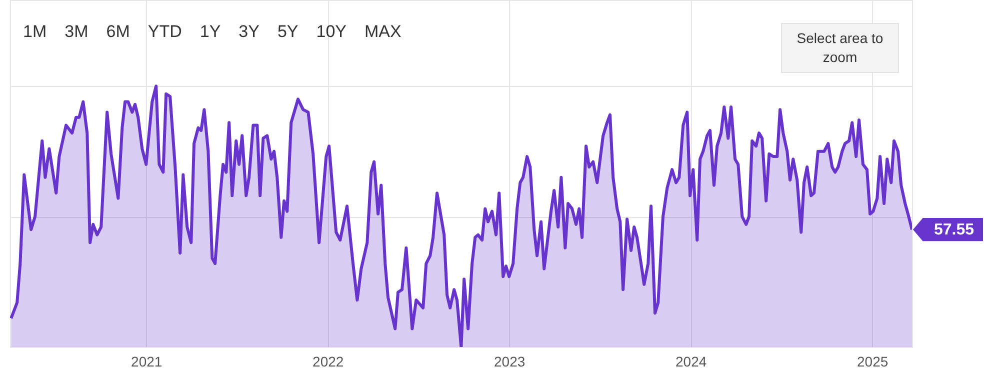 The image size is (1000, 383). Describe the element at coordinates (164, 32) in the screenshot. I see `text: YTD` at that location.